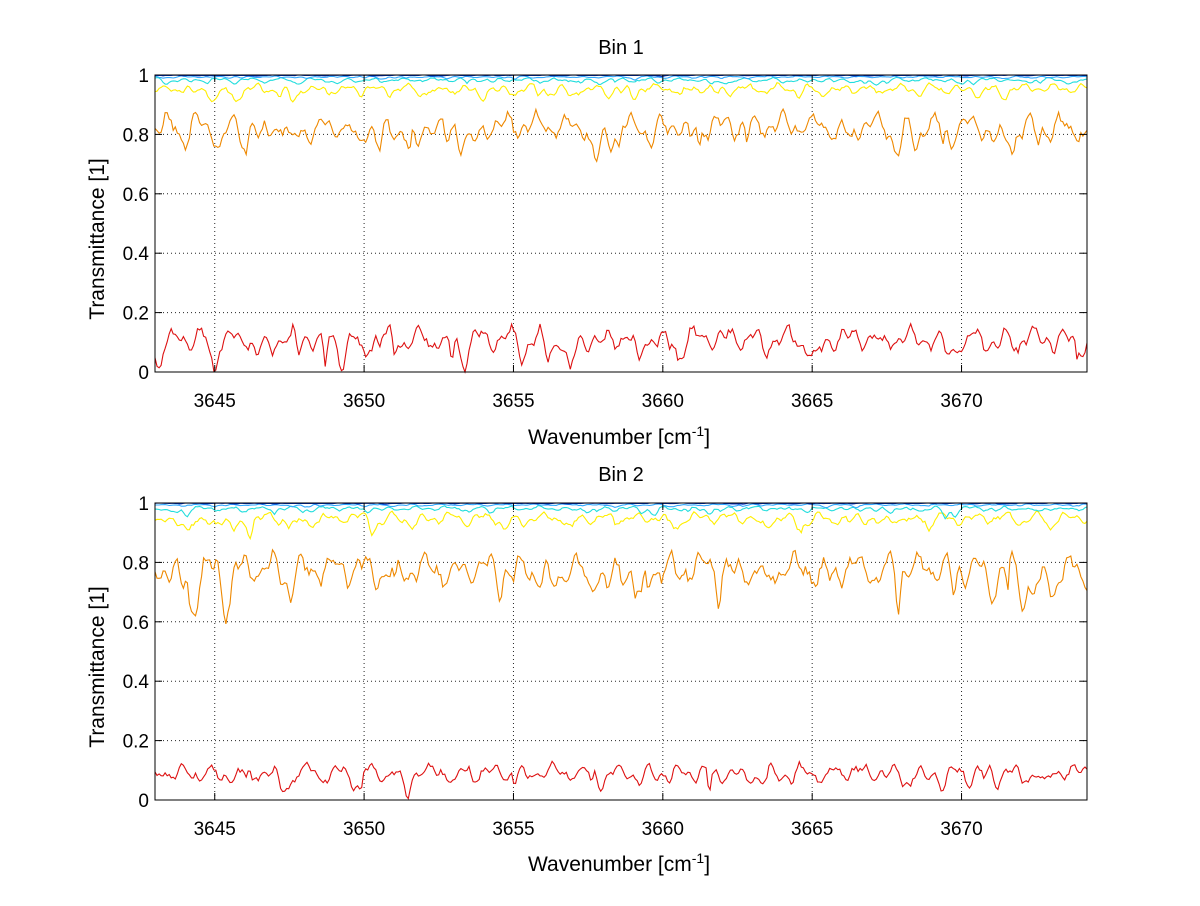 This screenshot has height=906, width=1200. Describe the element at coordinates (621, 475) in the screenshot. I see `chart-title: Bin 2` at that location.